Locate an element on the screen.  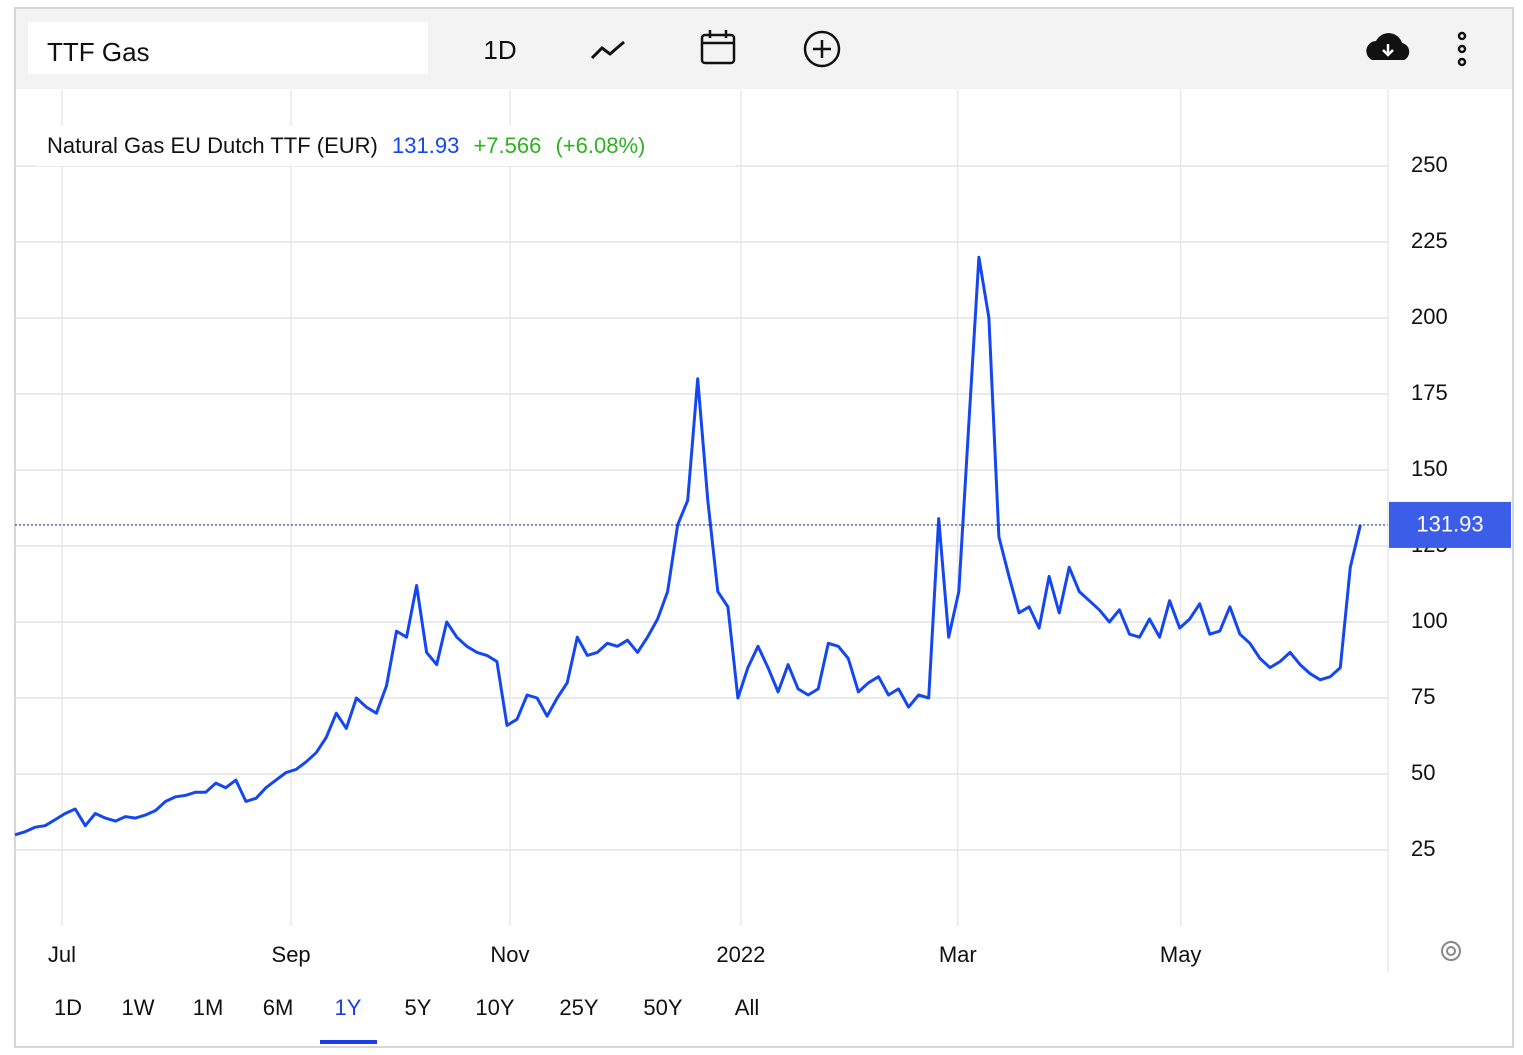
range-button: 1W is located at coordinates (138, 1007).